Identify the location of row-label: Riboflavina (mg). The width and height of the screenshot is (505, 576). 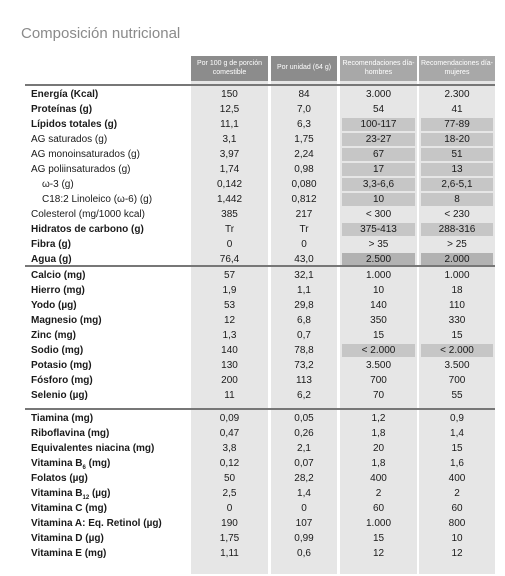
(70, 433).